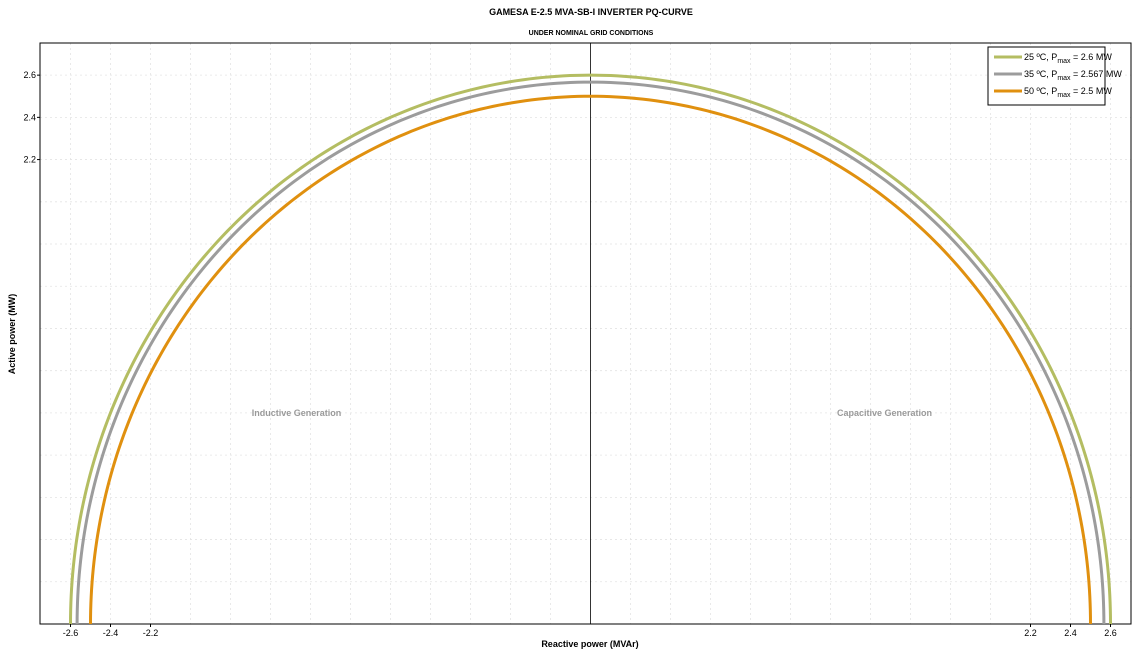  What do you see at coordinates (1068, 58) in the screenshot?
I see `legend-entry-1: 25 ºC, Pmax = 2.6 MW` at bounding box center [1068, 58].